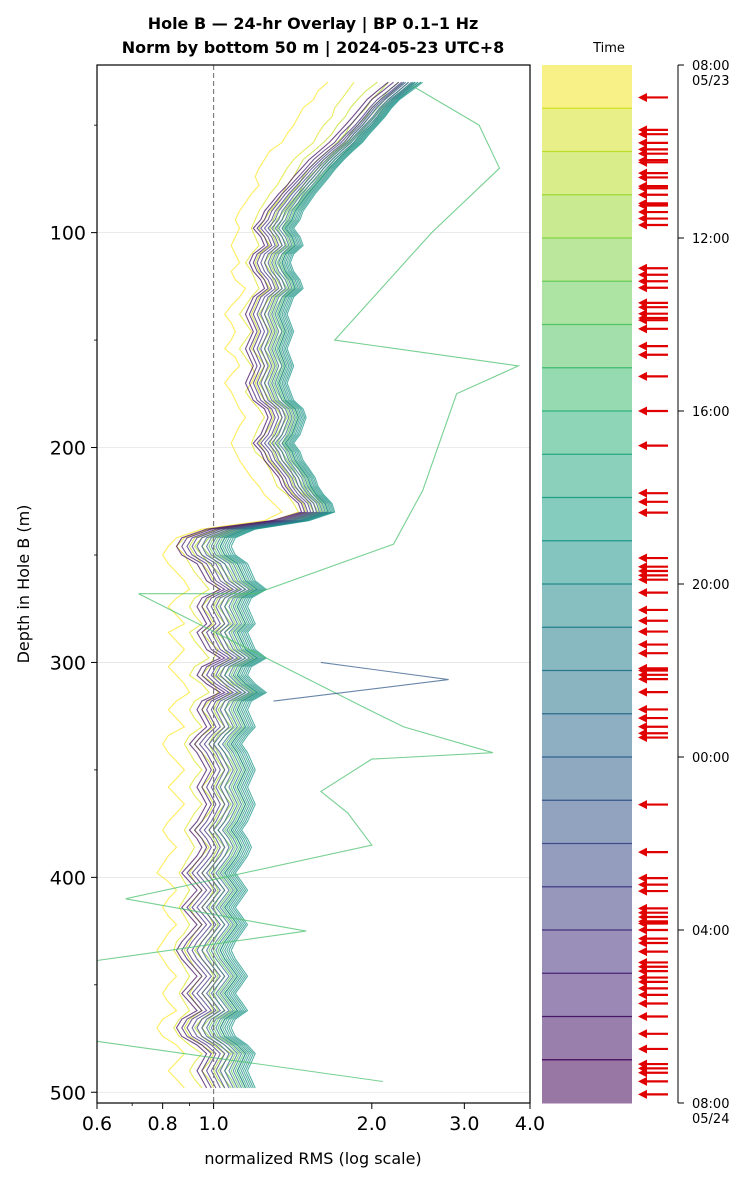 The width and height of the screenshot is (750, 1181). Describe the element at coordinates (710, 74) in the screenshot. I see `colorbar-tick-label-0: 08:00 05/23` at that location.